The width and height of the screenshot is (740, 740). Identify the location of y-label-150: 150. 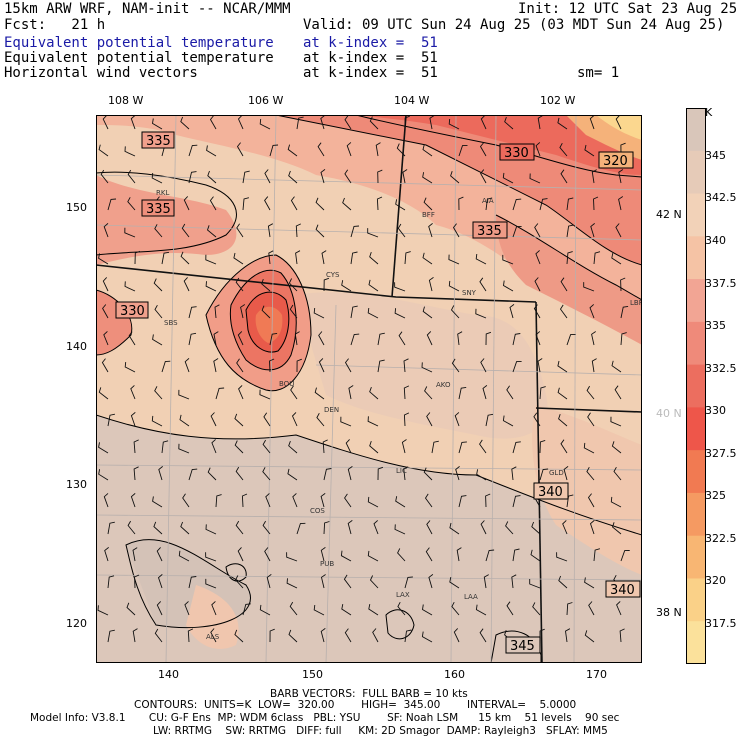
(76, 207).